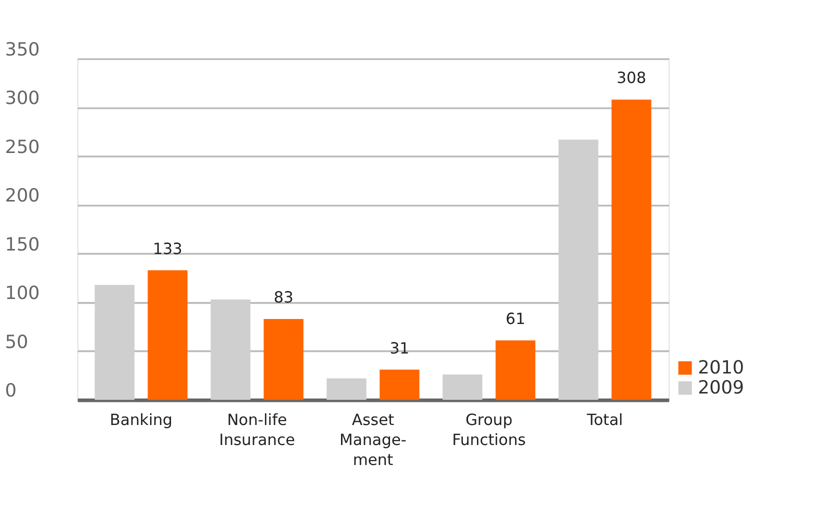 The height and width of the screenshot is (508, 817). Describe the element at coordinates (22, 293) in the screenshot. I see `y-tick-label: 100` at that location.